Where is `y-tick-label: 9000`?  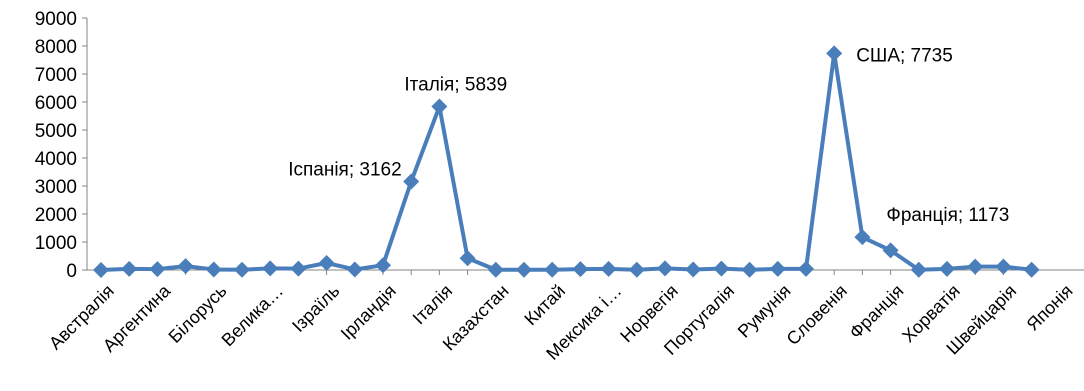
y-tick-label: 9000 is located at coordinates (56, 19).